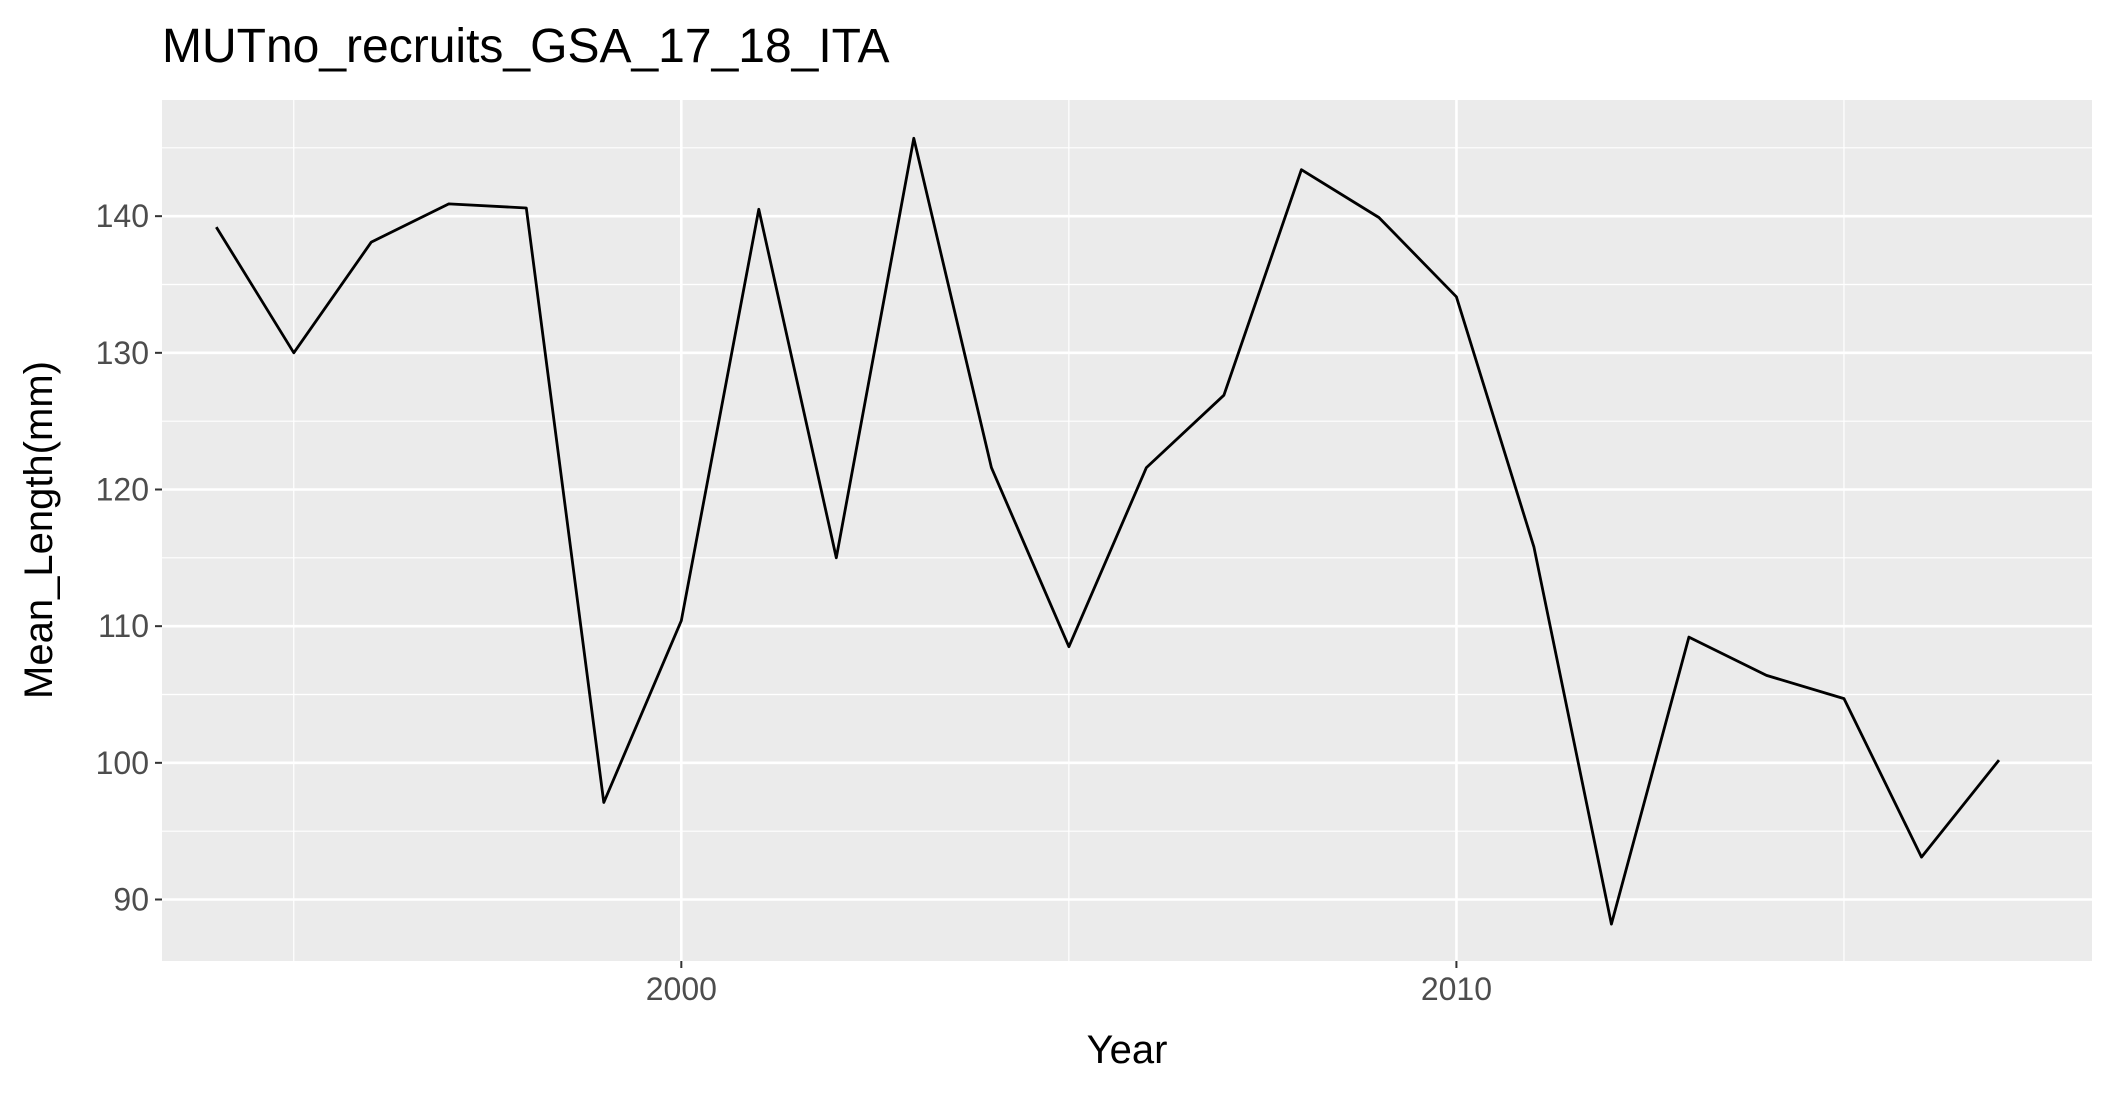 This screenshot has width=2106, height=1093. I want to click on y-tick-label: 90, so click(131, 900).